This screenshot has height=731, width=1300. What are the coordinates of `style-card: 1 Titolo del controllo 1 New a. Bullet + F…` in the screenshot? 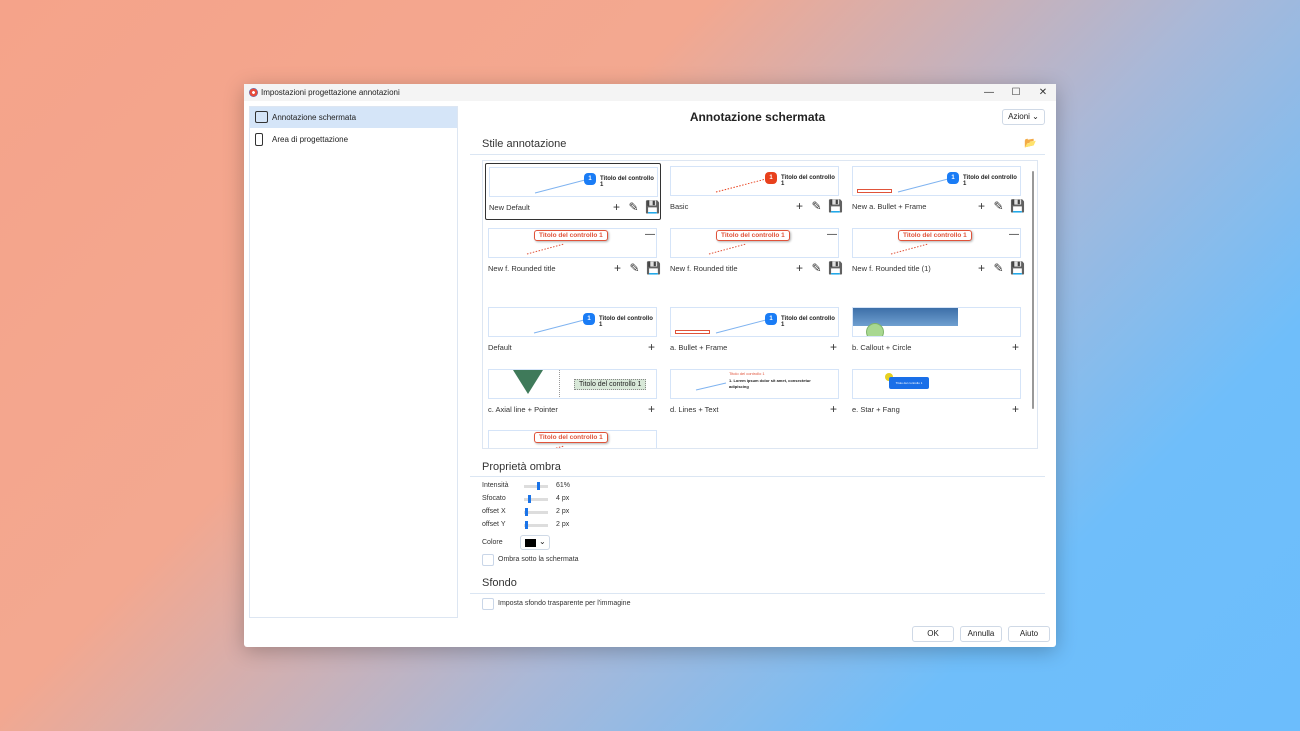 It's located at (937, 191).